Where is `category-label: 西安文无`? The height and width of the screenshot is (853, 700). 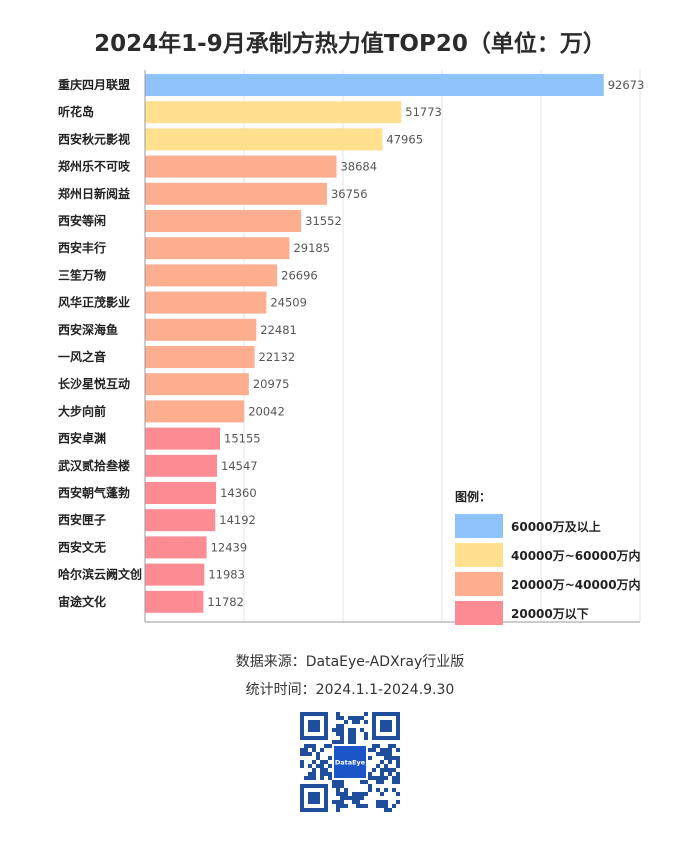 category-label: 西安文无 is located at coordinates (82, 546).